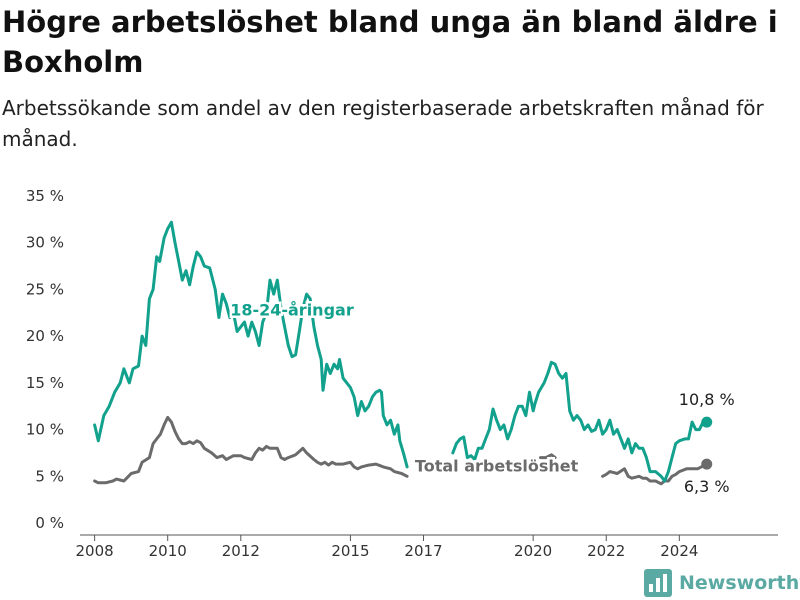 The image size is (800, 600). I want to click on x-tick-label: 2008, so click(95, 551).